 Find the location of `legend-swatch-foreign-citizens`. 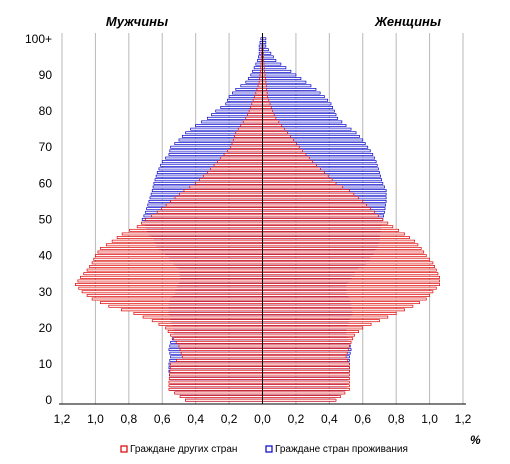

legend-swatch-foreign-citizens is located at coordinates (124, 449).